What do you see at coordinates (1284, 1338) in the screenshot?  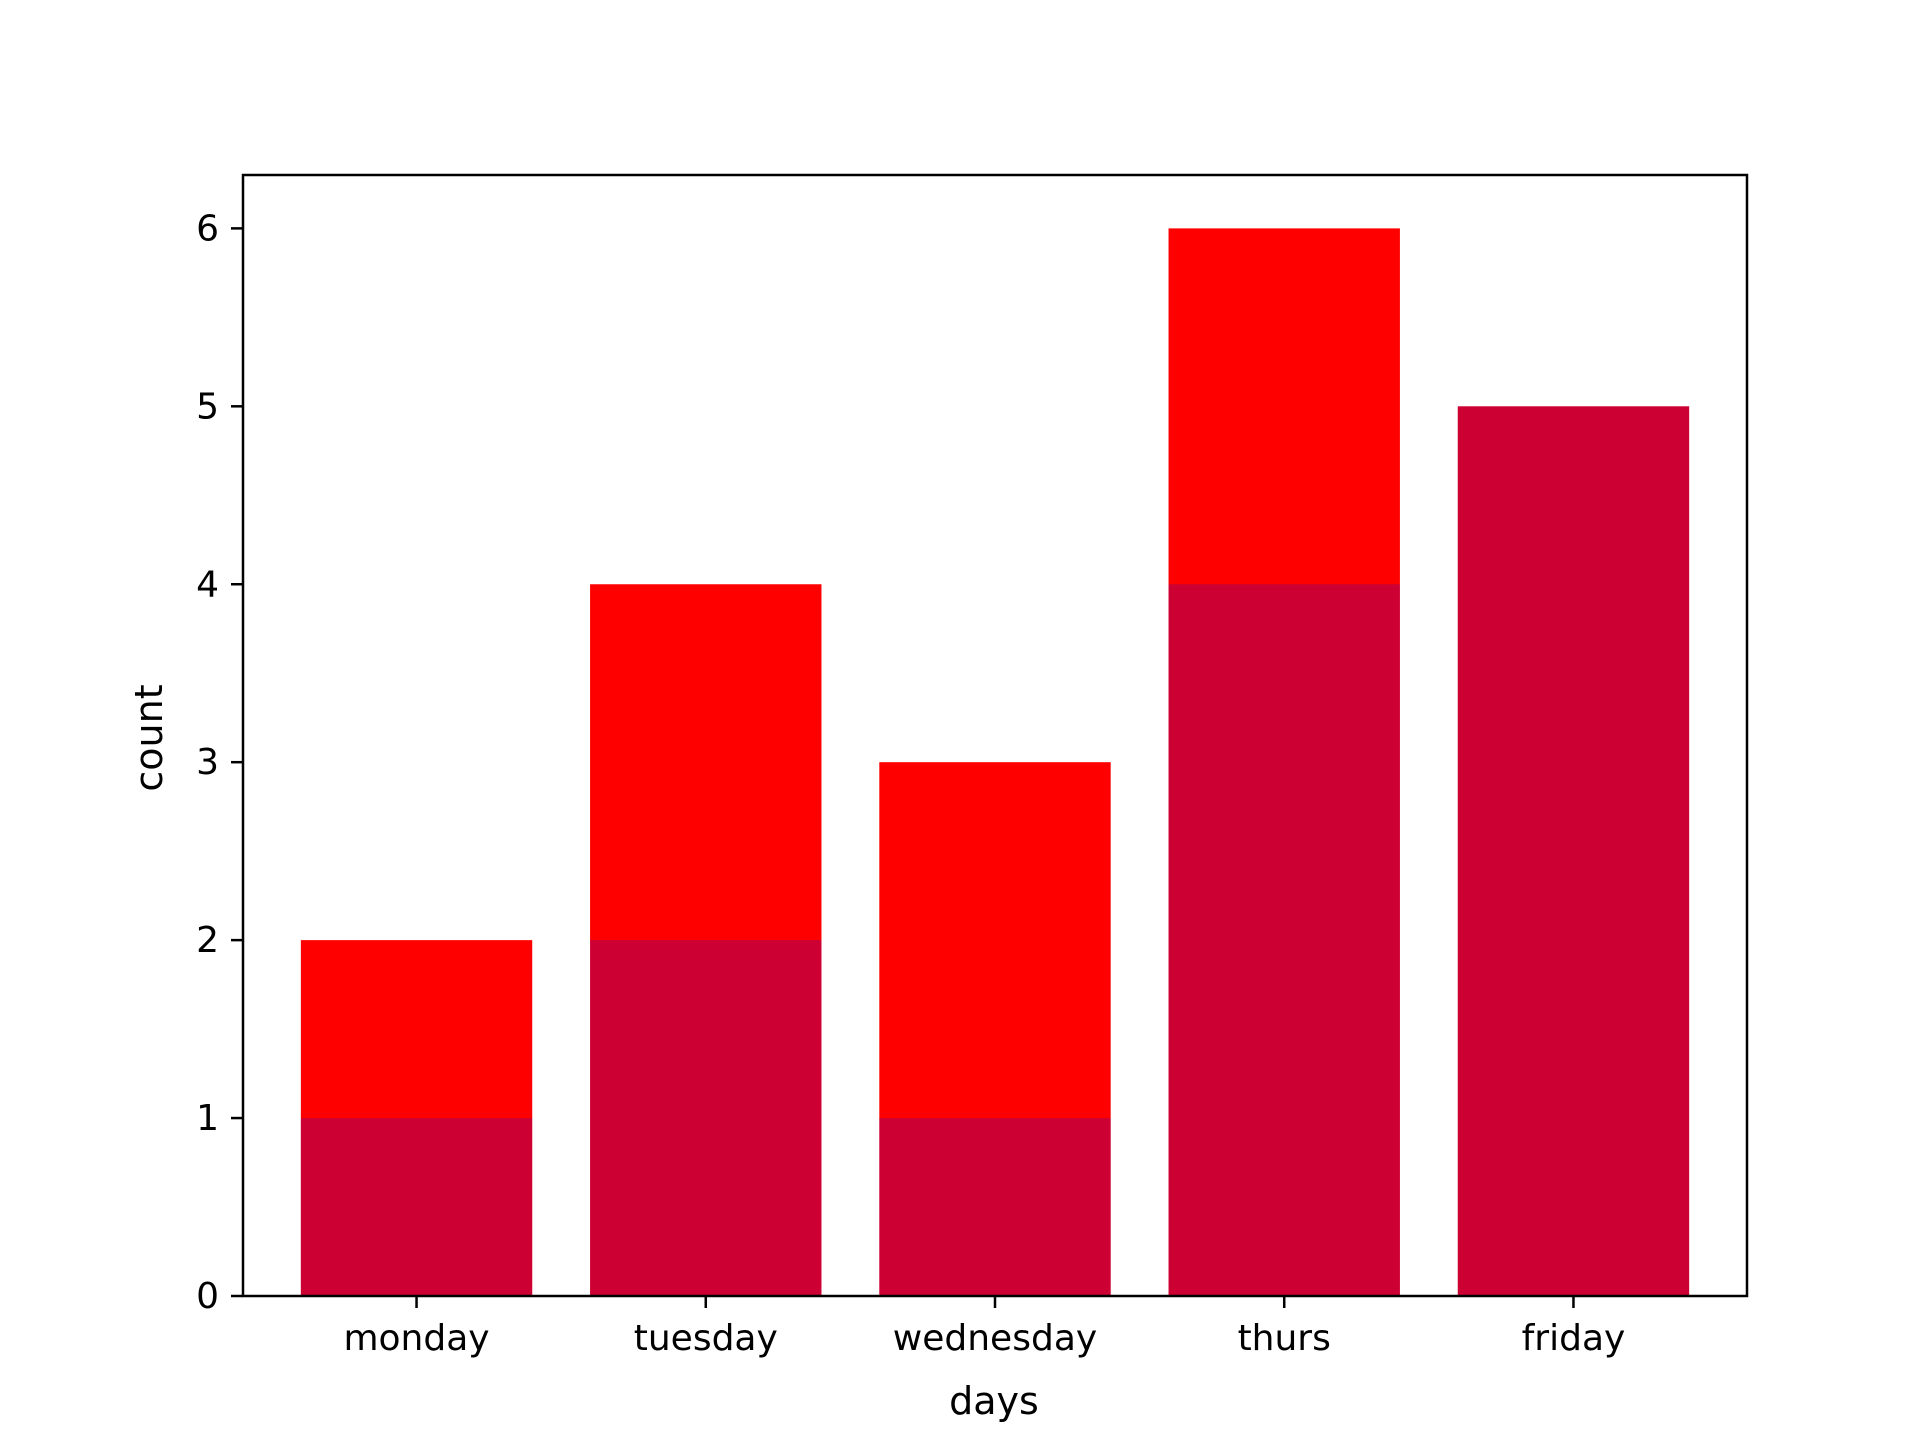 I see `x-tick-label-thurs: thurs` at bounding box center [1284, 1338].